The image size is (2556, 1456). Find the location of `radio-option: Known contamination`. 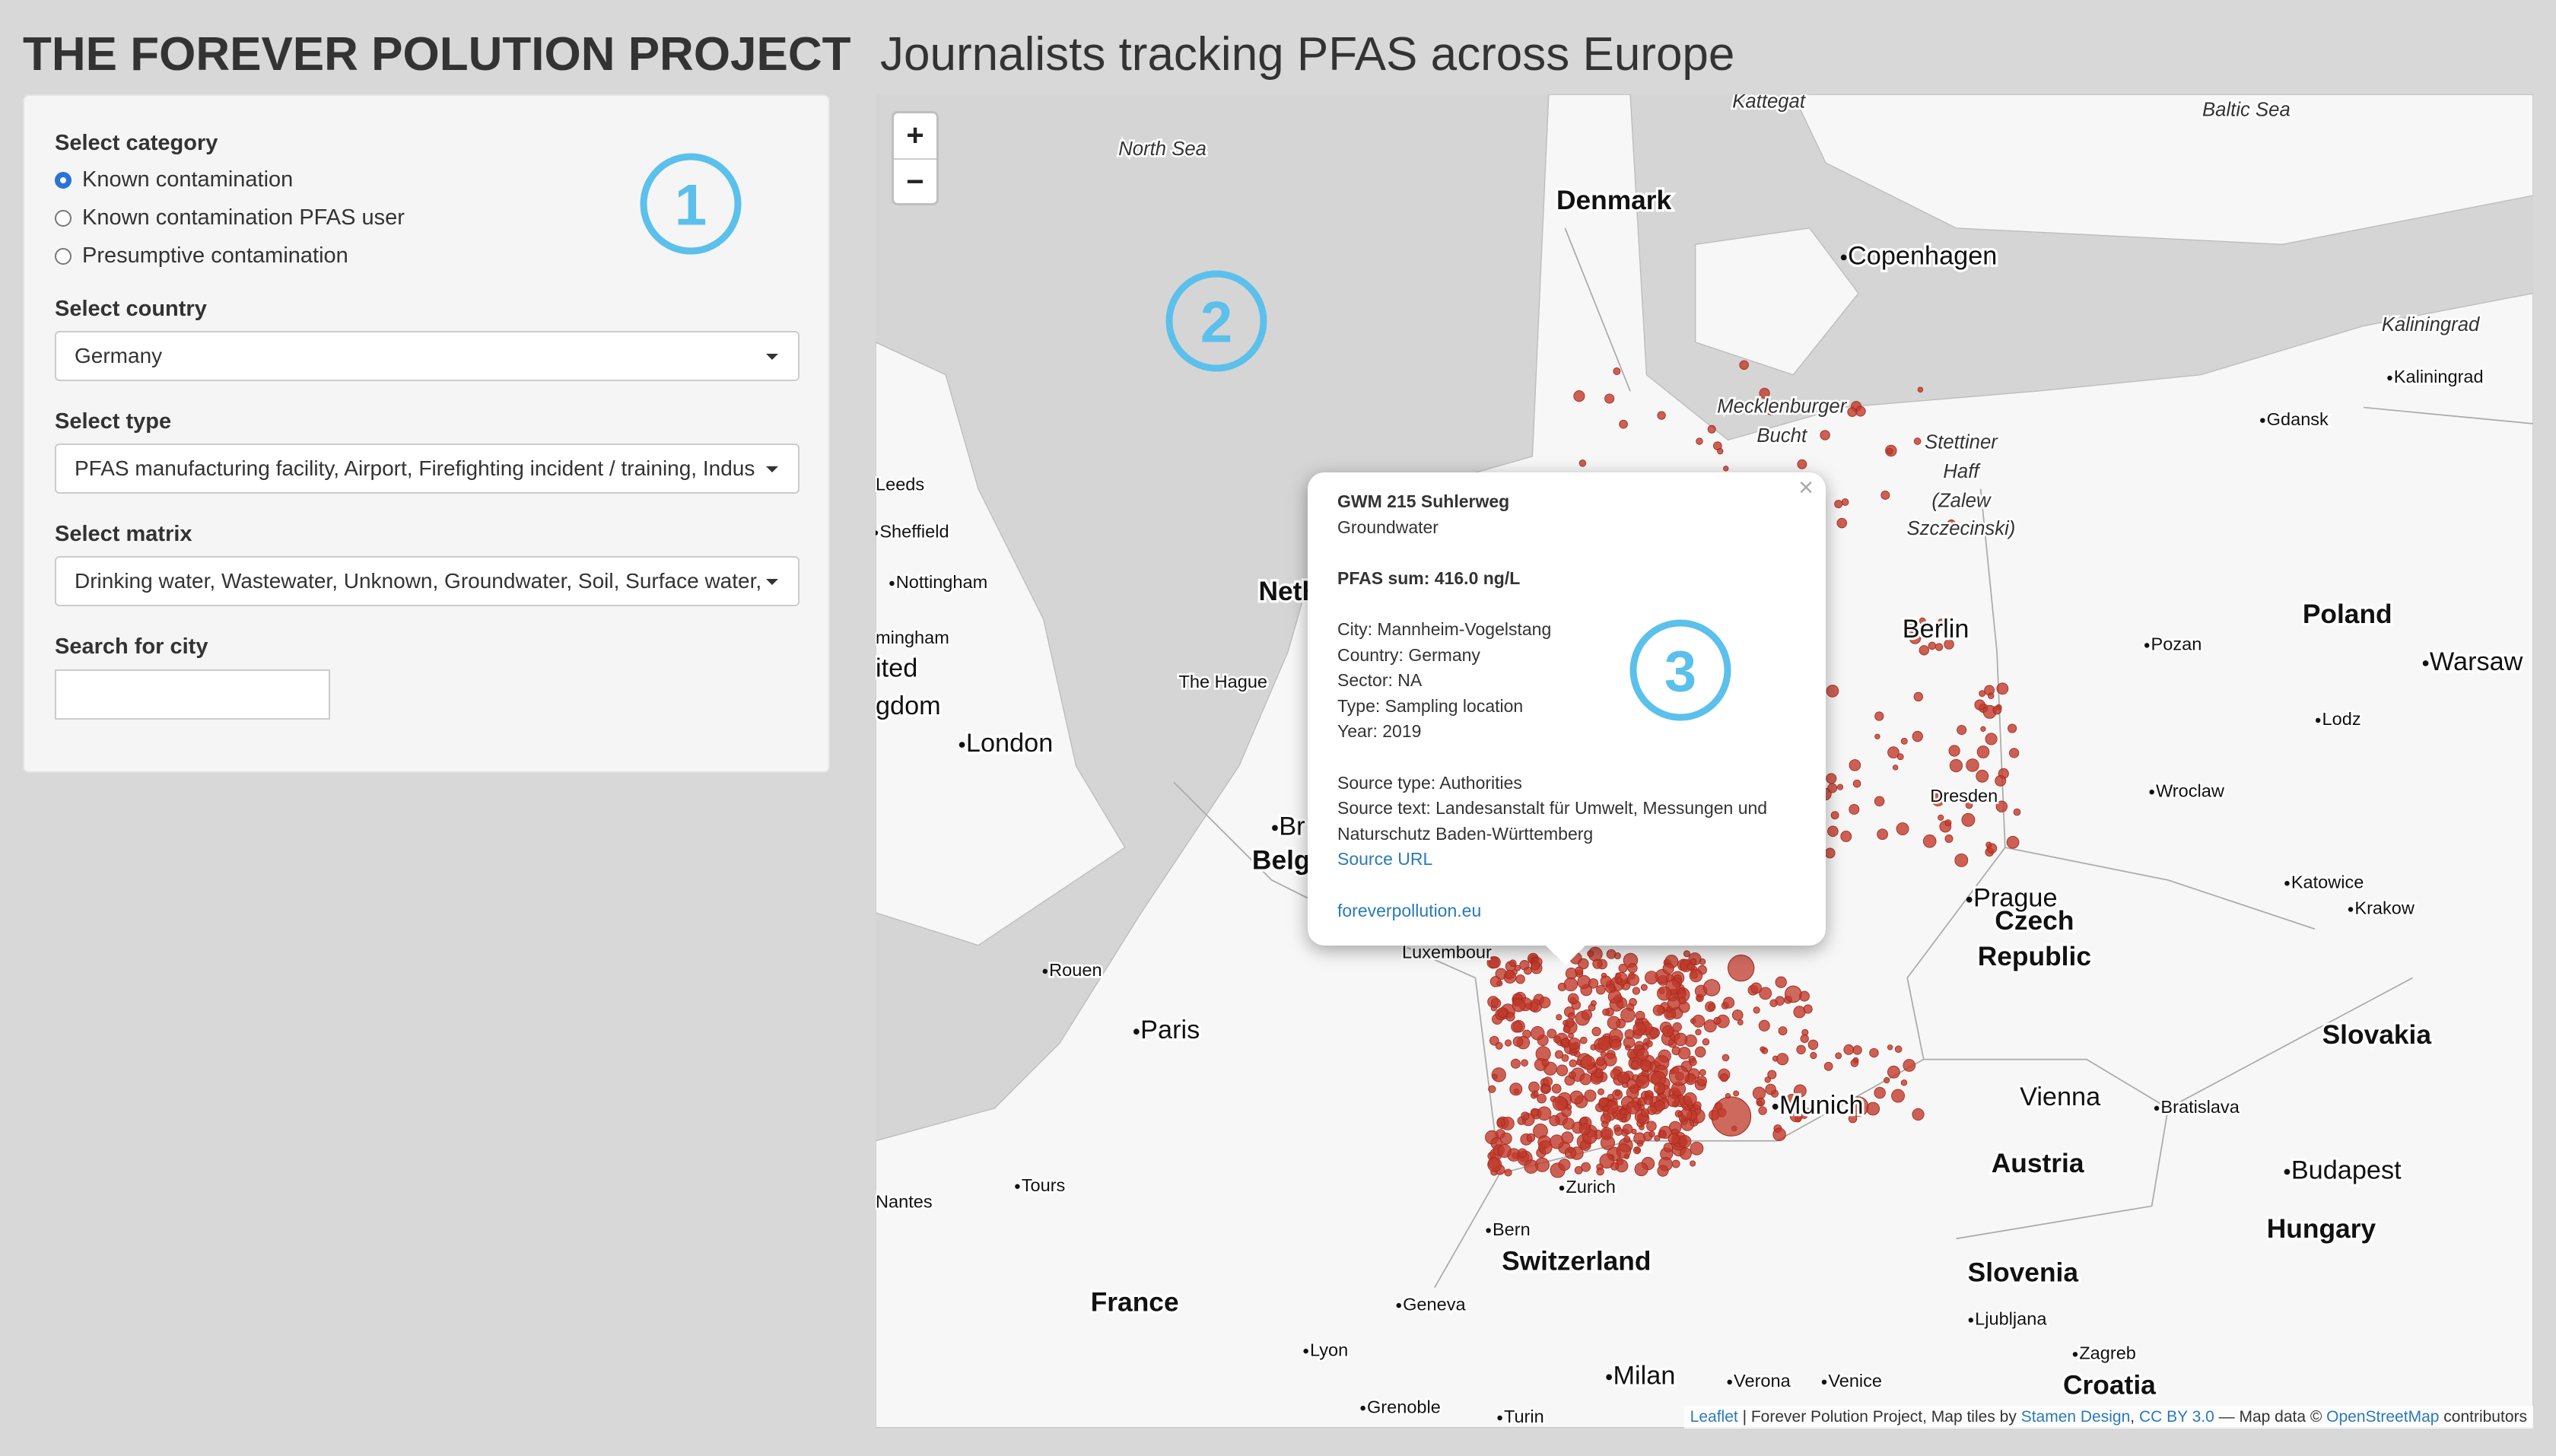

radio-option: Known contamination is located at coordinates (174, 179).